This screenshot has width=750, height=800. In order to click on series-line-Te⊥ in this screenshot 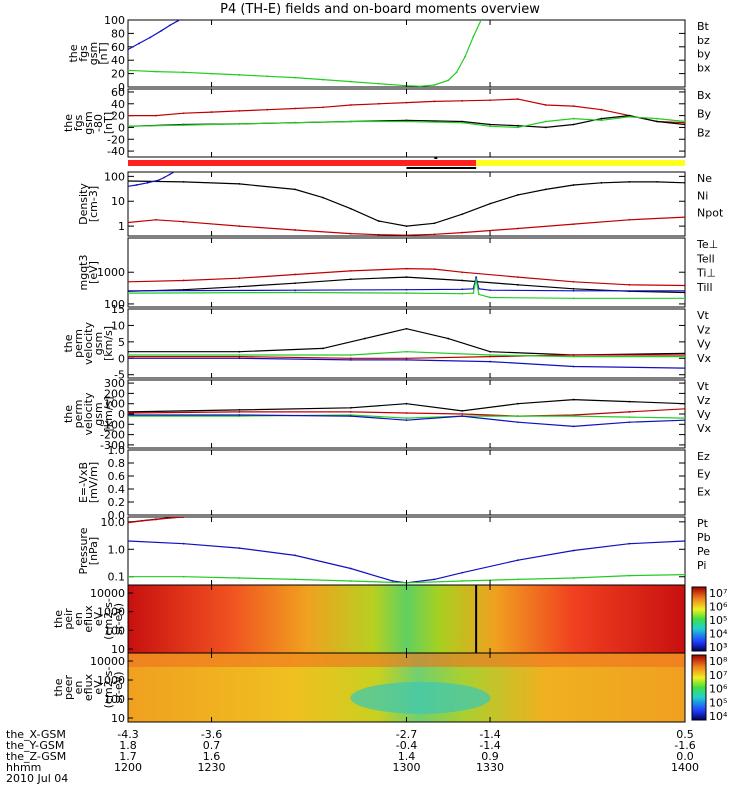, I will do `click(406, 277)`.